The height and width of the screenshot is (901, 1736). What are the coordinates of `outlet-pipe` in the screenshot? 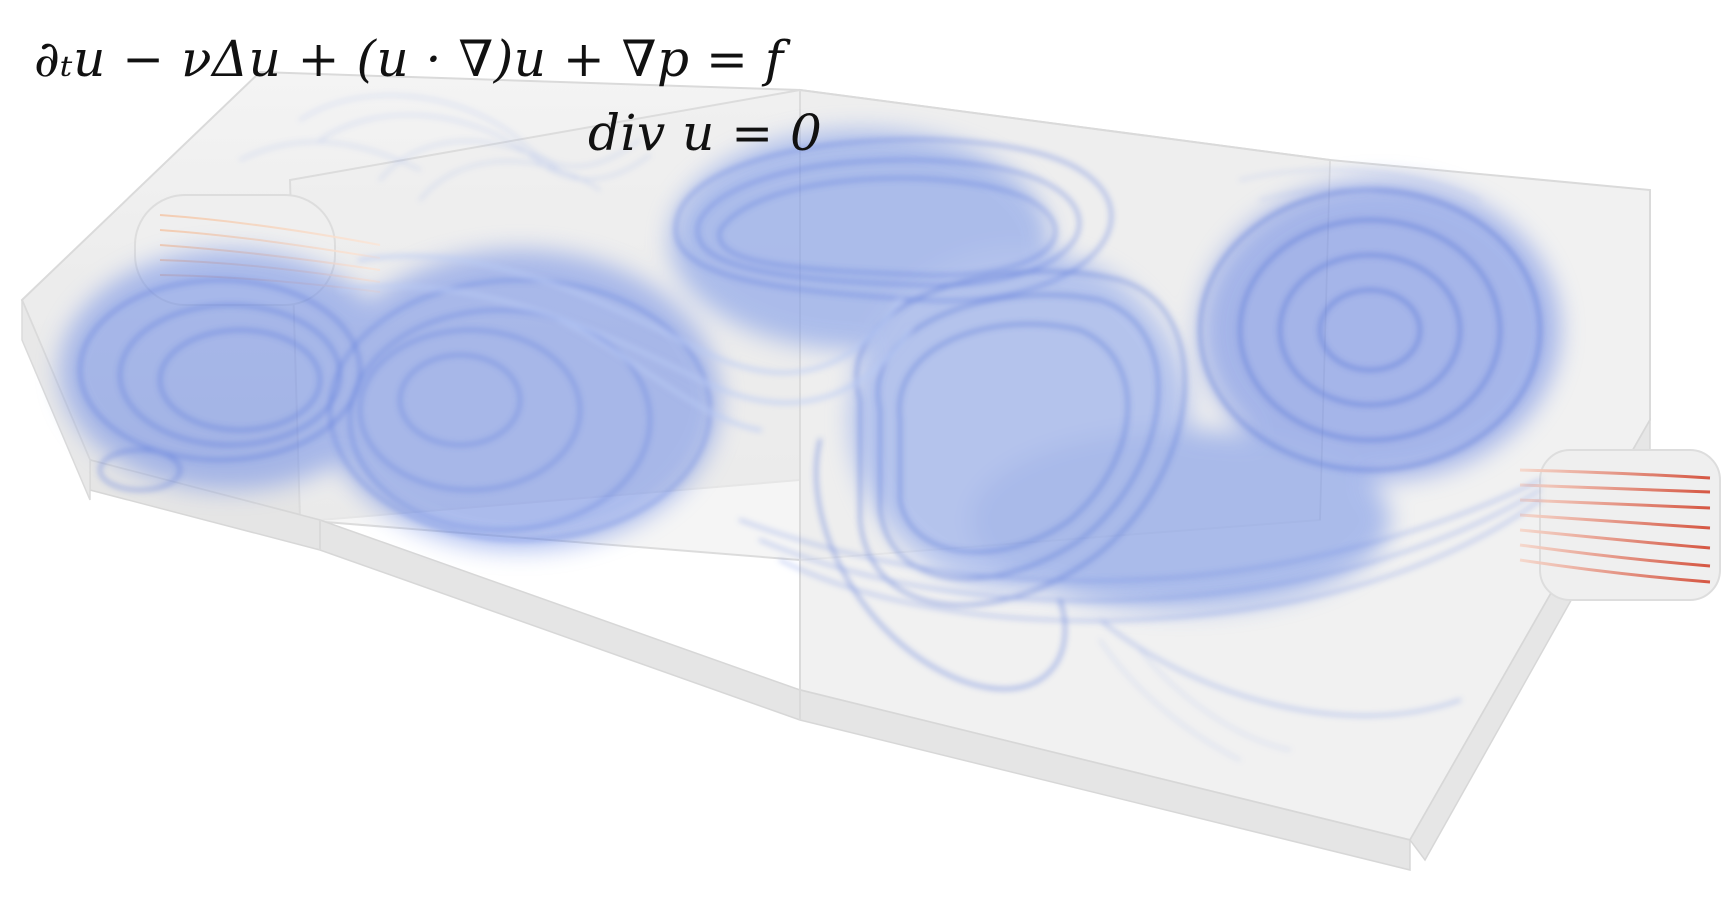 It's located at (1620, 525).